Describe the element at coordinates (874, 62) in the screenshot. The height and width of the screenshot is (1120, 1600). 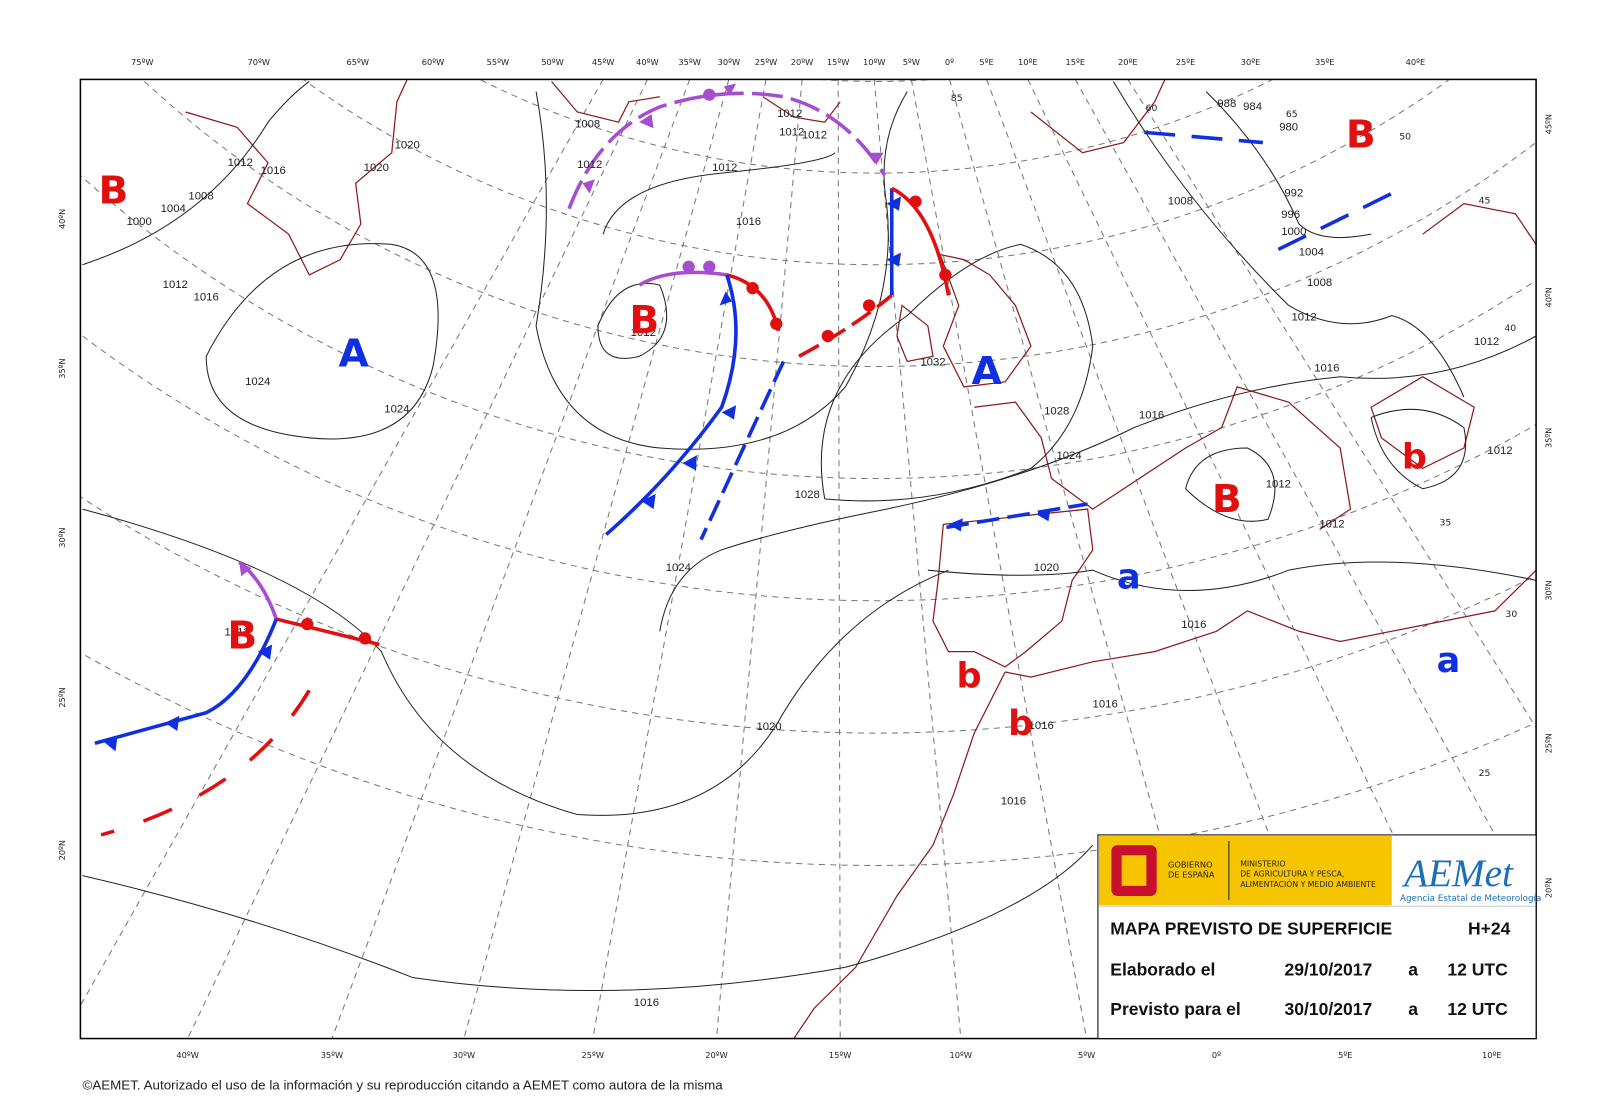
I see `top-axis-label: 10ºW` at that location.